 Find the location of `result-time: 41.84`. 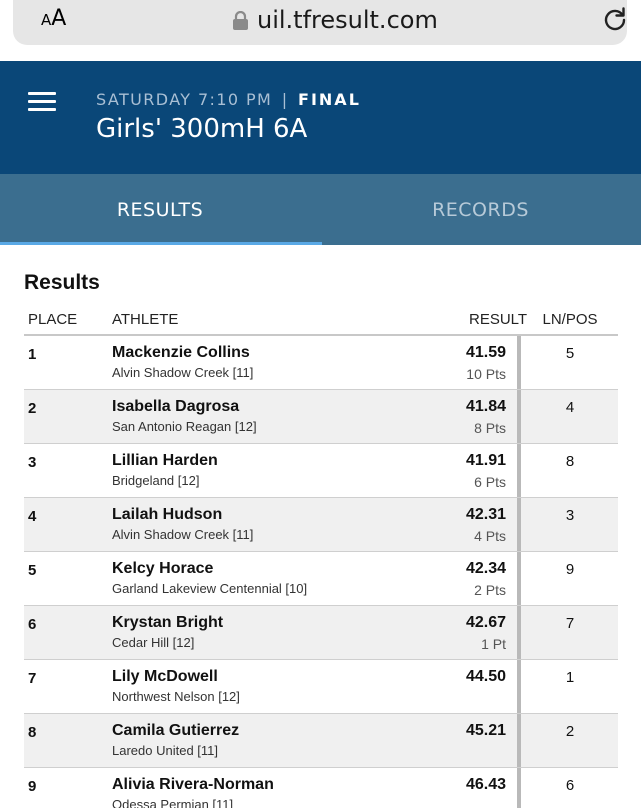

result-time: 41.84 is located at coordinates (485, 406).